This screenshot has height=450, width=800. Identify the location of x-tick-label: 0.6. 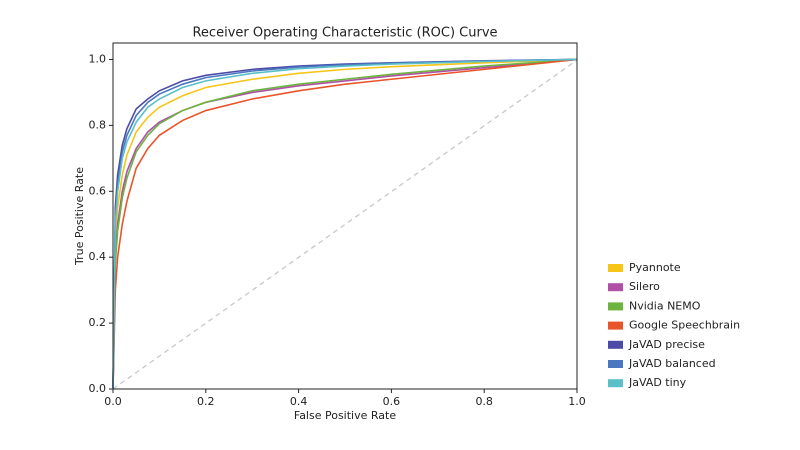
(392, 401).